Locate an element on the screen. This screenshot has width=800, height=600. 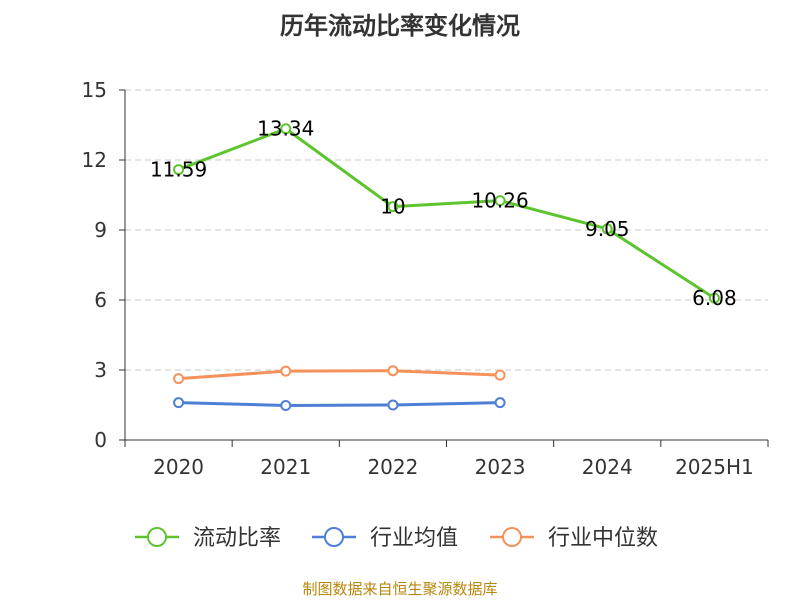
x-tick-label: 2021 is located at coordinates (285, 467).